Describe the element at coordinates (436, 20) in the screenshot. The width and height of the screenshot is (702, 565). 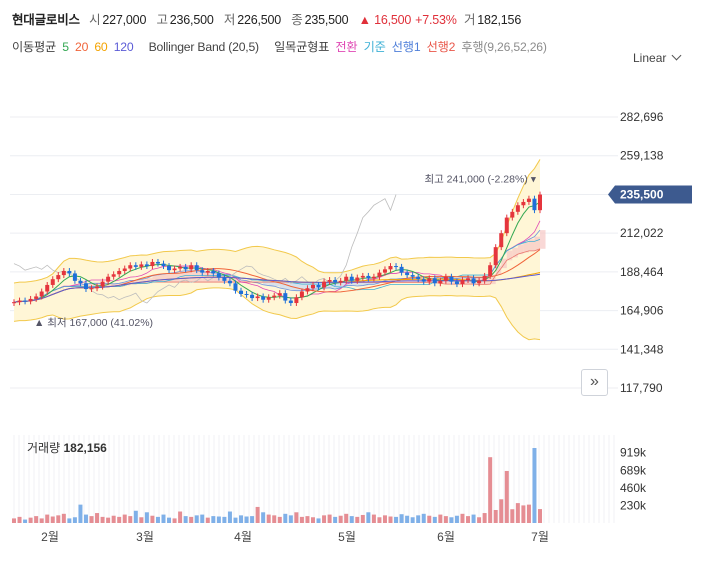
I see `change-percent: +7.53%` at that location.